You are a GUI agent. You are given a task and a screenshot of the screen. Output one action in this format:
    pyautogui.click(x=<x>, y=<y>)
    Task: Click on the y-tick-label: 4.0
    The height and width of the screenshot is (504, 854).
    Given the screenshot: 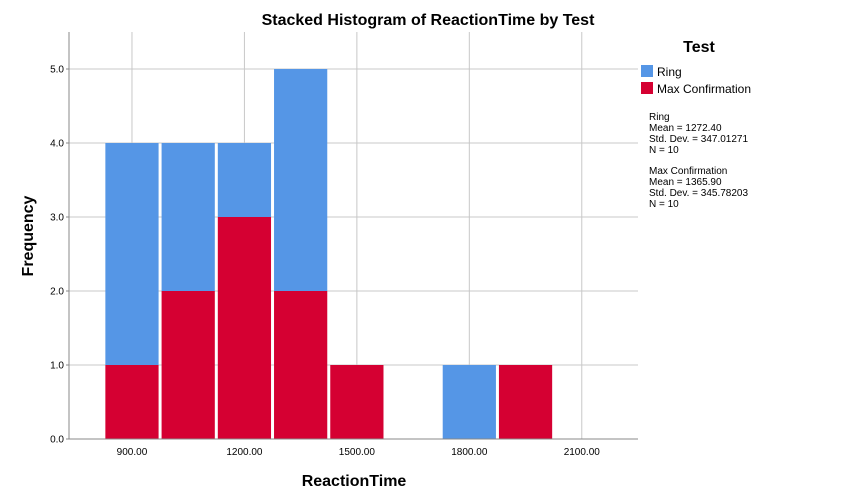 What is the action you would take?
    pyautogui.click(x=57, y=144)
    